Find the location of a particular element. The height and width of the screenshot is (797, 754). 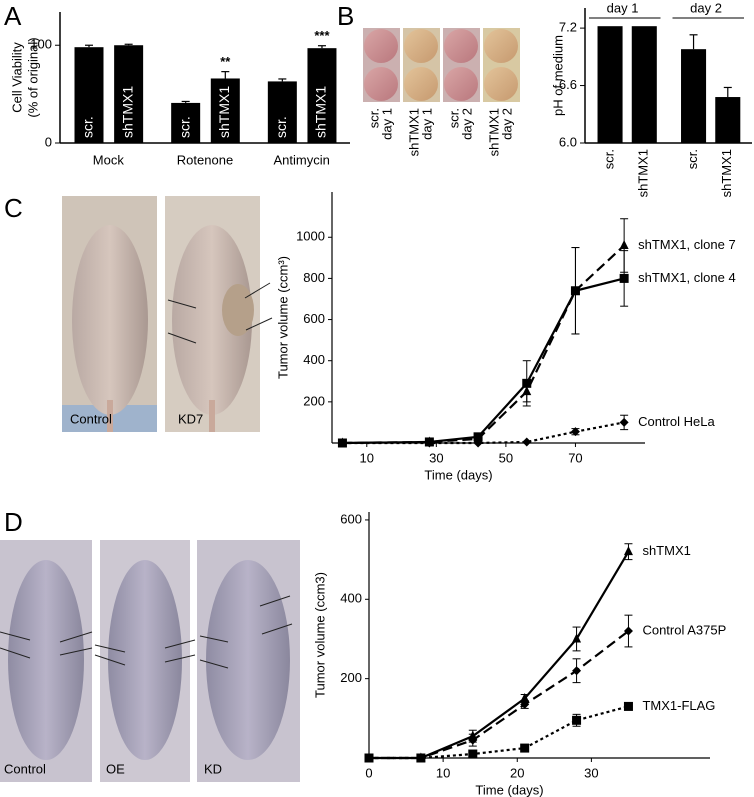

category-label: Mock is located at coordinates (109, 159).